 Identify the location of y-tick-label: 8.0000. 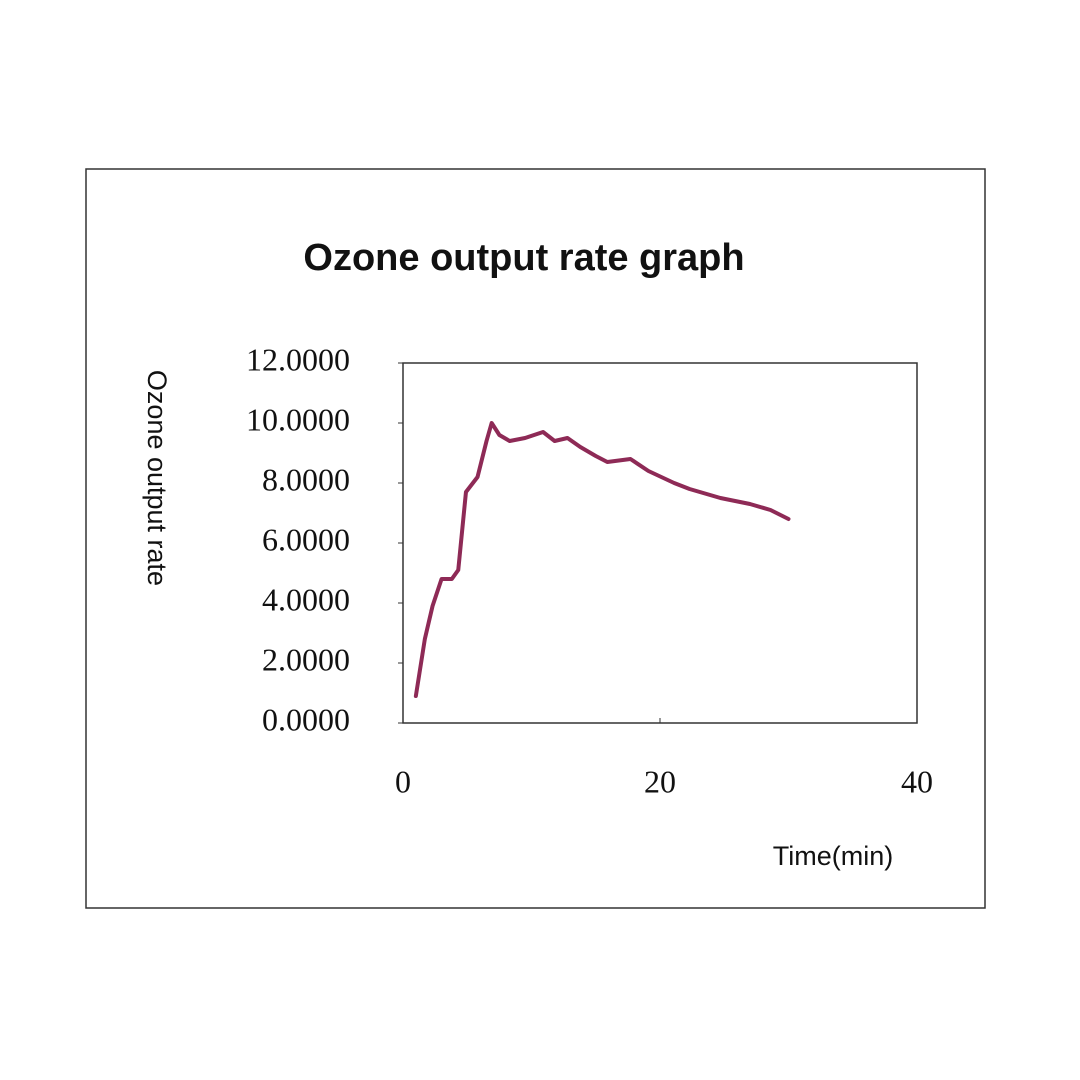
(306, 479).